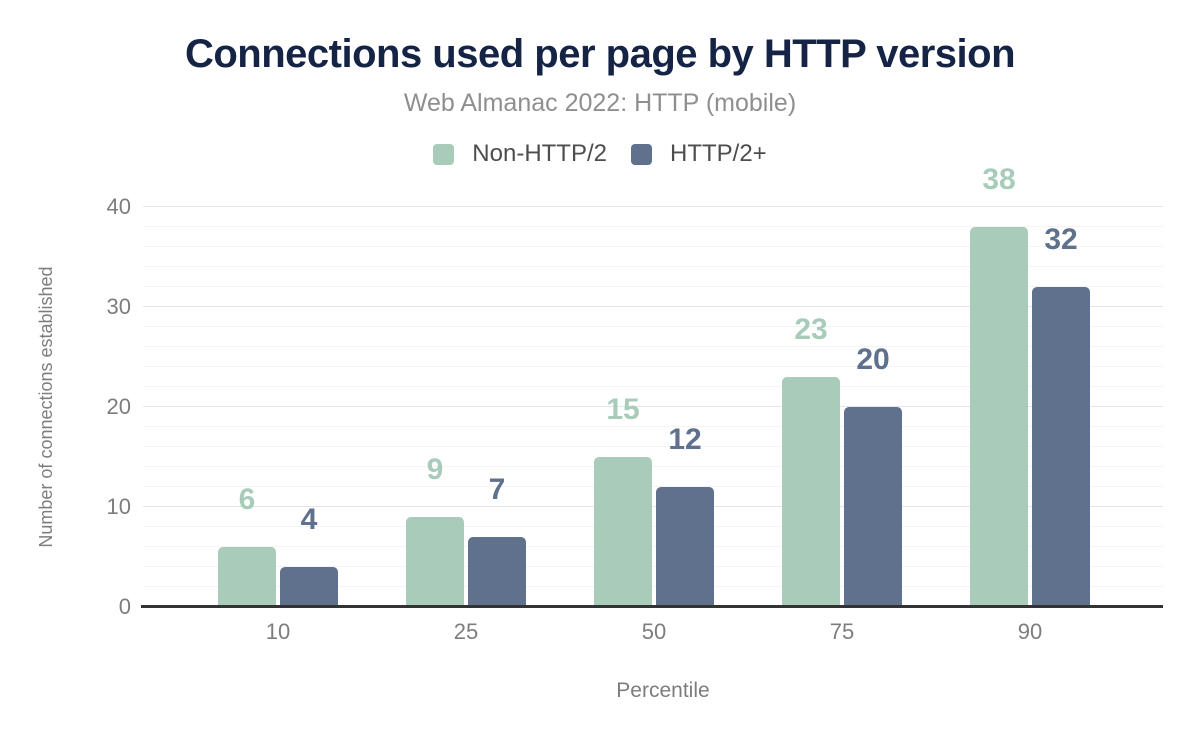 Image resolution: width=1200 pixels, height=742 pixels. Describe the element at coordinates (124, 606) in the screenshot. I see `y-tick-label-0: 0` at that location.